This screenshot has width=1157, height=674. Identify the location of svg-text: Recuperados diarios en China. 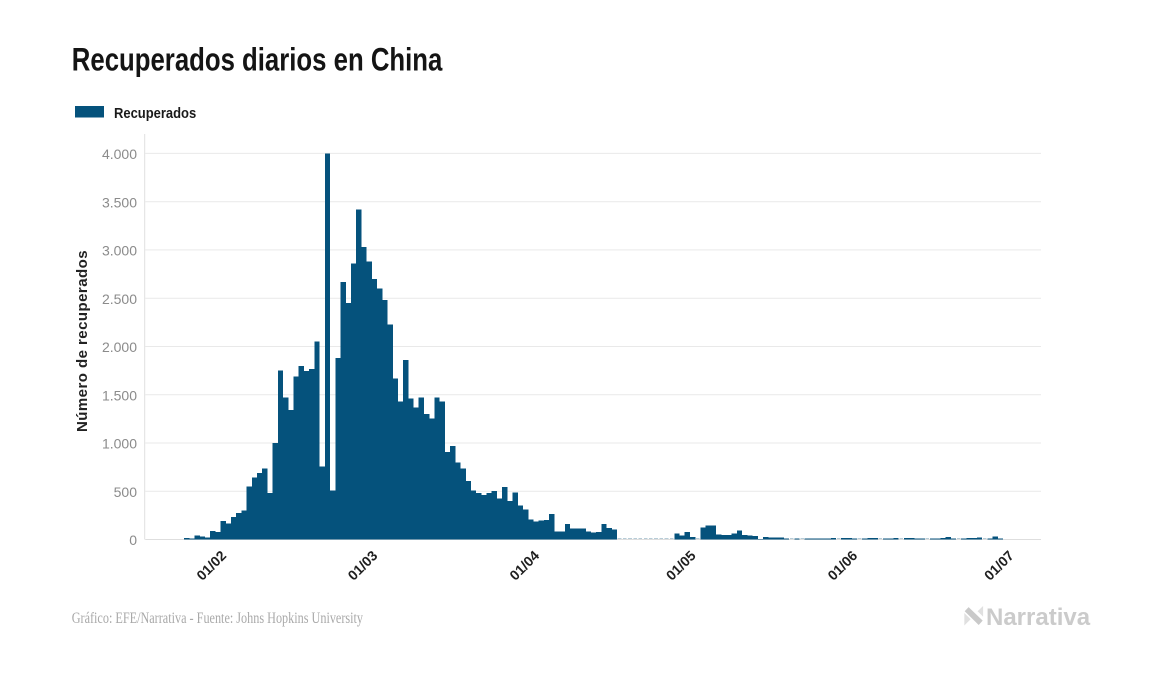
(257, 60).